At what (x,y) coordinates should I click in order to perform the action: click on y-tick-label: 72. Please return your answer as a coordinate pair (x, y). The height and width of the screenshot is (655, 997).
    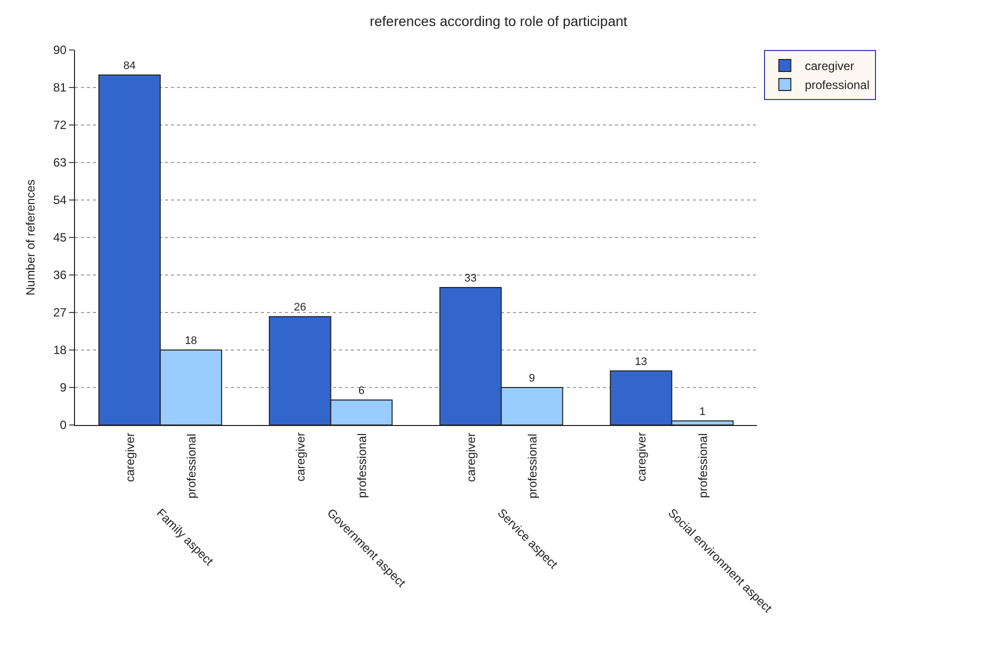
    Looking at the image, I should click on (60, 125).